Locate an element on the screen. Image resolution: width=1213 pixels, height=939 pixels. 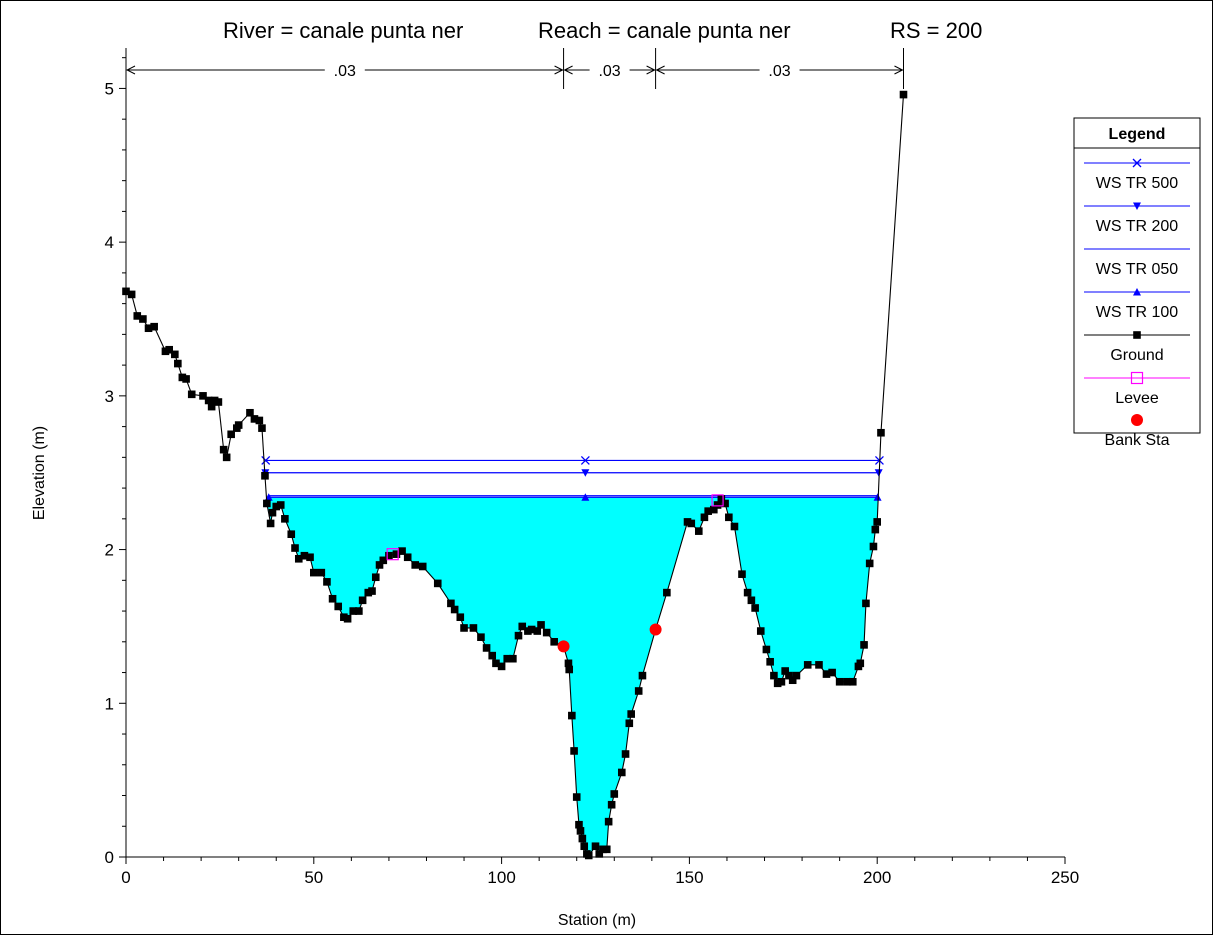
levee-marker is located at coordinates (717, 500).